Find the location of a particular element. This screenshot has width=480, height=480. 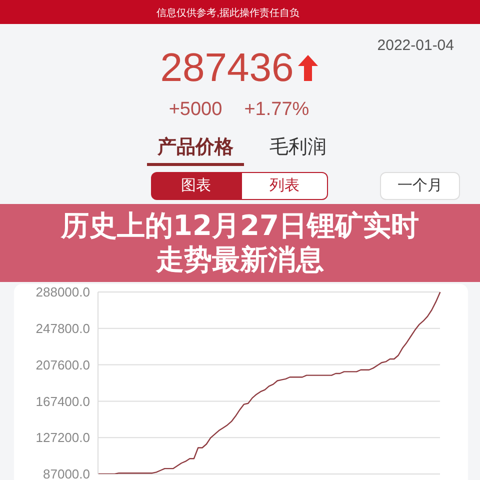

text: +5000 is located at coordinates (195, 110).